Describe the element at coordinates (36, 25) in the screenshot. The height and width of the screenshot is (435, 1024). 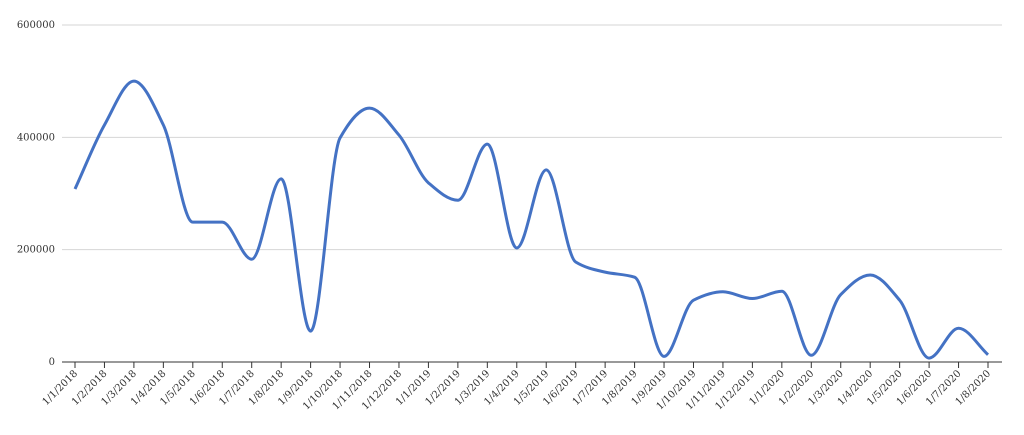
I see `y-tick-label: 600000` at that location.